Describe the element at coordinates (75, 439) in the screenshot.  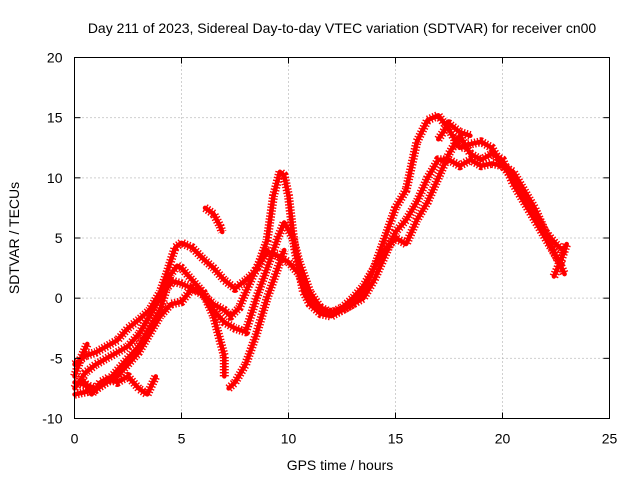
I see `x-tick-label: 0` at that location.